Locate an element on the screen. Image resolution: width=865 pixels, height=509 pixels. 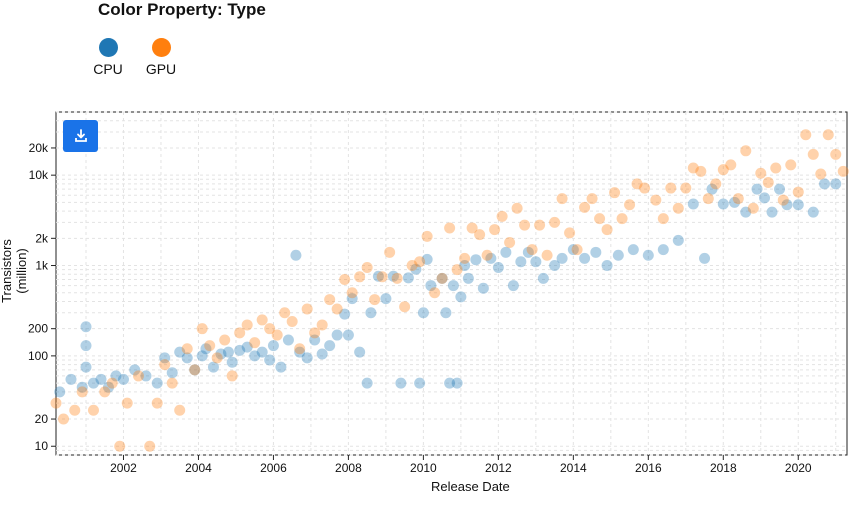
cpu-legend-dot is located at coordinates (108, 47).